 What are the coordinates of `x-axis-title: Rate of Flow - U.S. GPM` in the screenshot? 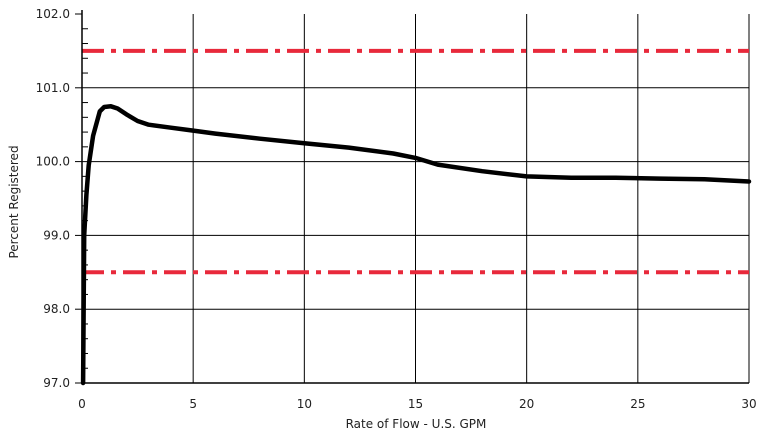 It's located at (416, 424).